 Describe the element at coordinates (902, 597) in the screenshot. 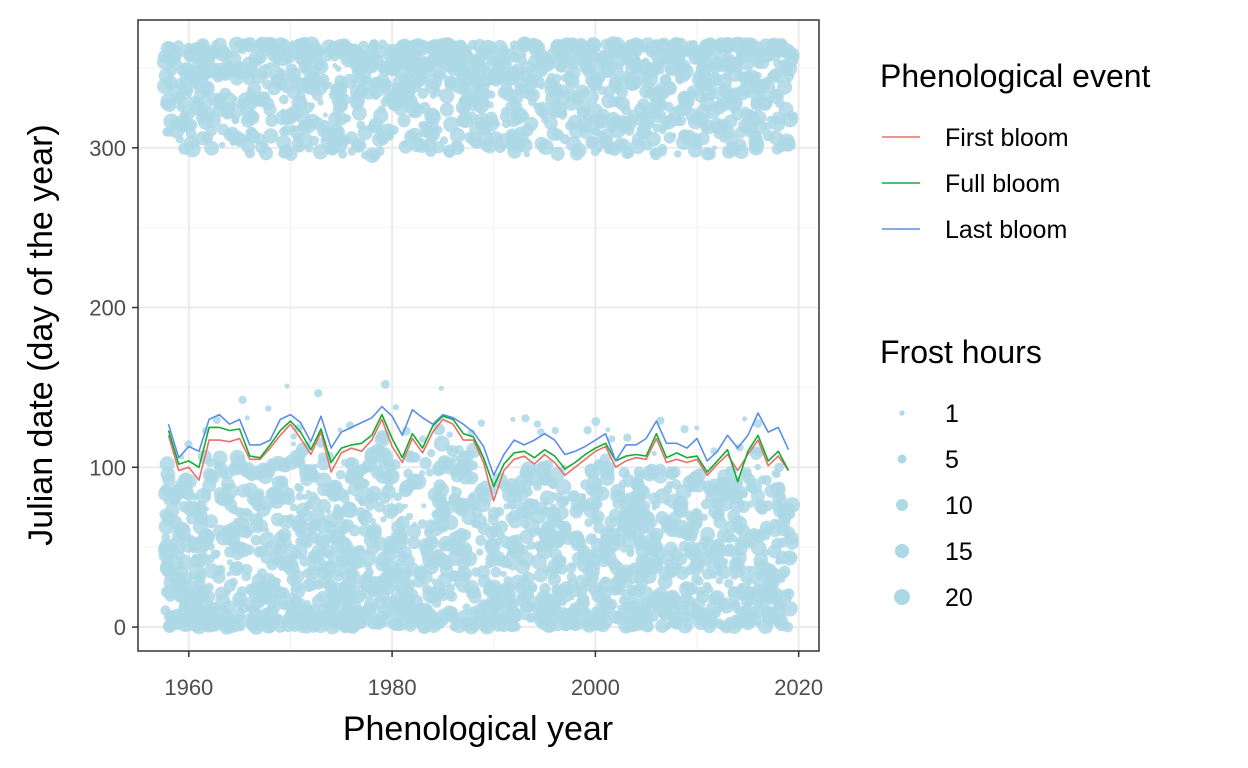

I see `legend-size-key` at that location.